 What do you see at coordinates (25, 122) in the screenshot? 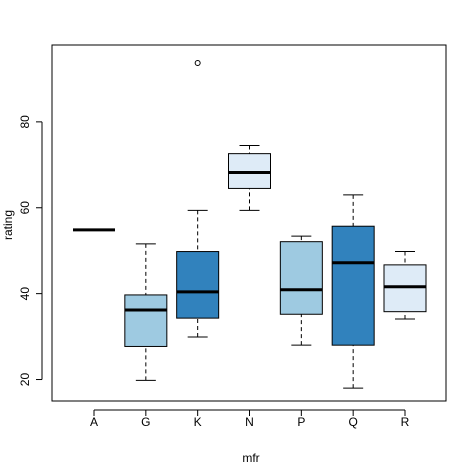
I see `y-tick-label: 80` at bounding box center [25, 122].